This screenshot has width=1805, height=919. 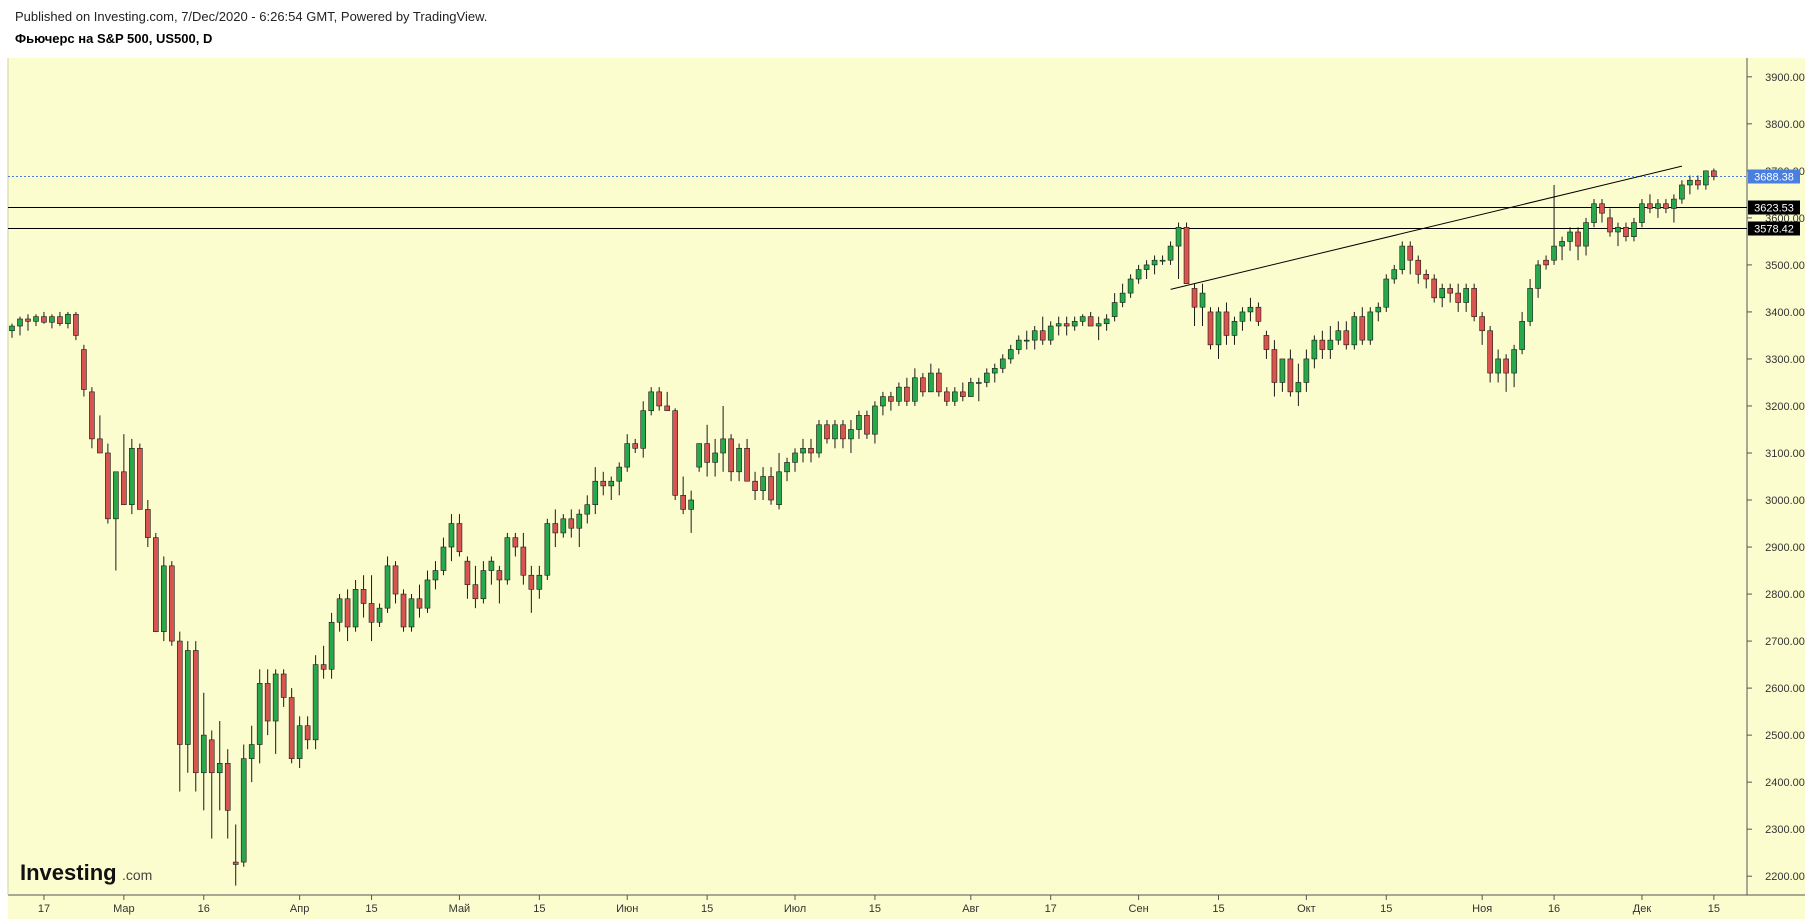 What do you see at coordinates (1482, 909) in the screenshot?
I see `x-tick-label: Ноя` at bounding box center [1482, 909].